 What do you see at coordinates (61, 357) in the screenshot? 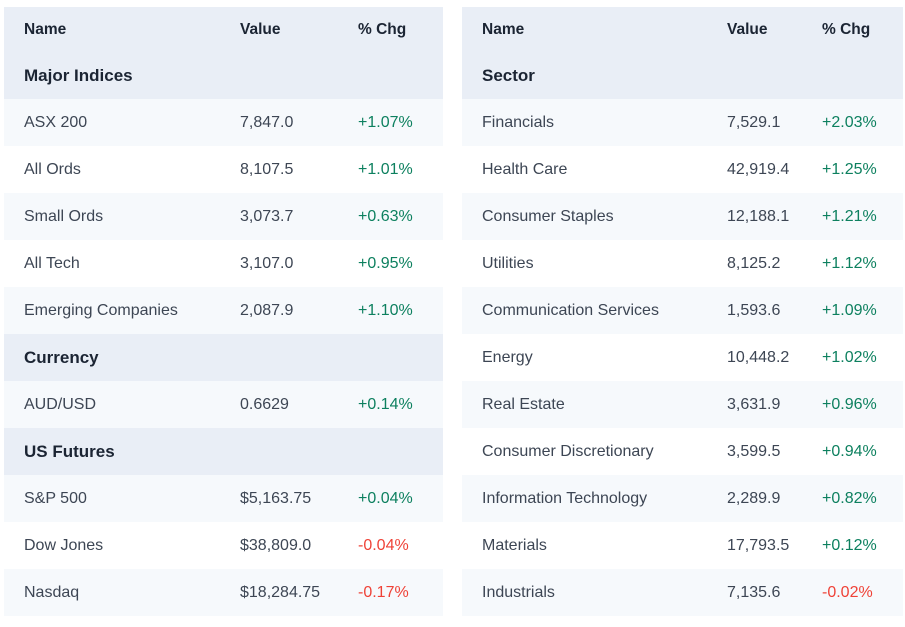
I see `section-title: Currency` at bounding box center [61, 357].